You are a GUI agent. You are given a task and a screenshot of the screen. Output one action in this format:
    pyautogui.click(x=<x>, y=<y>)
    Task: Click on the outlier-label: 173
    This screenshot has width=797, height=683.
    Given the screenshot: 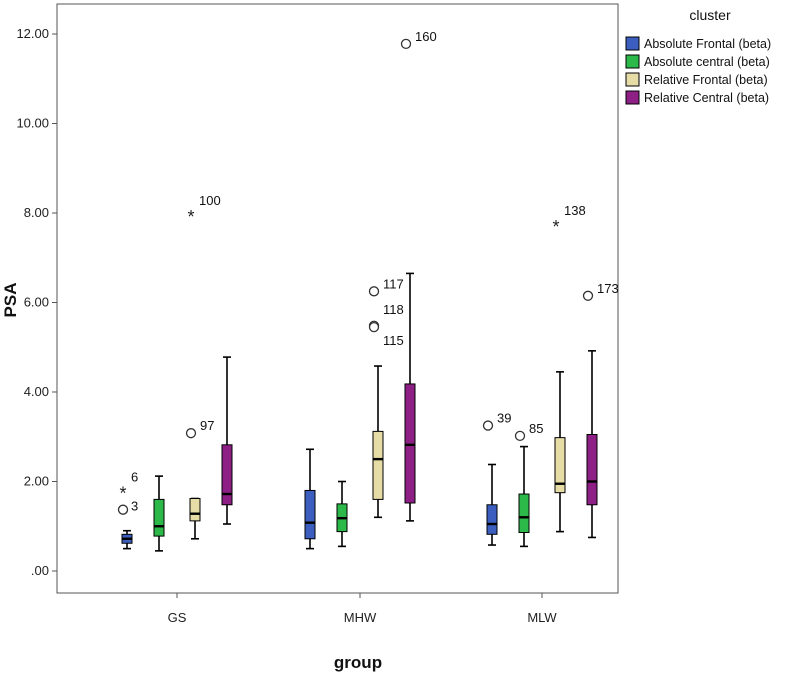 What is the action you would take?
    pyautogui.click(x=608, y=288)
    